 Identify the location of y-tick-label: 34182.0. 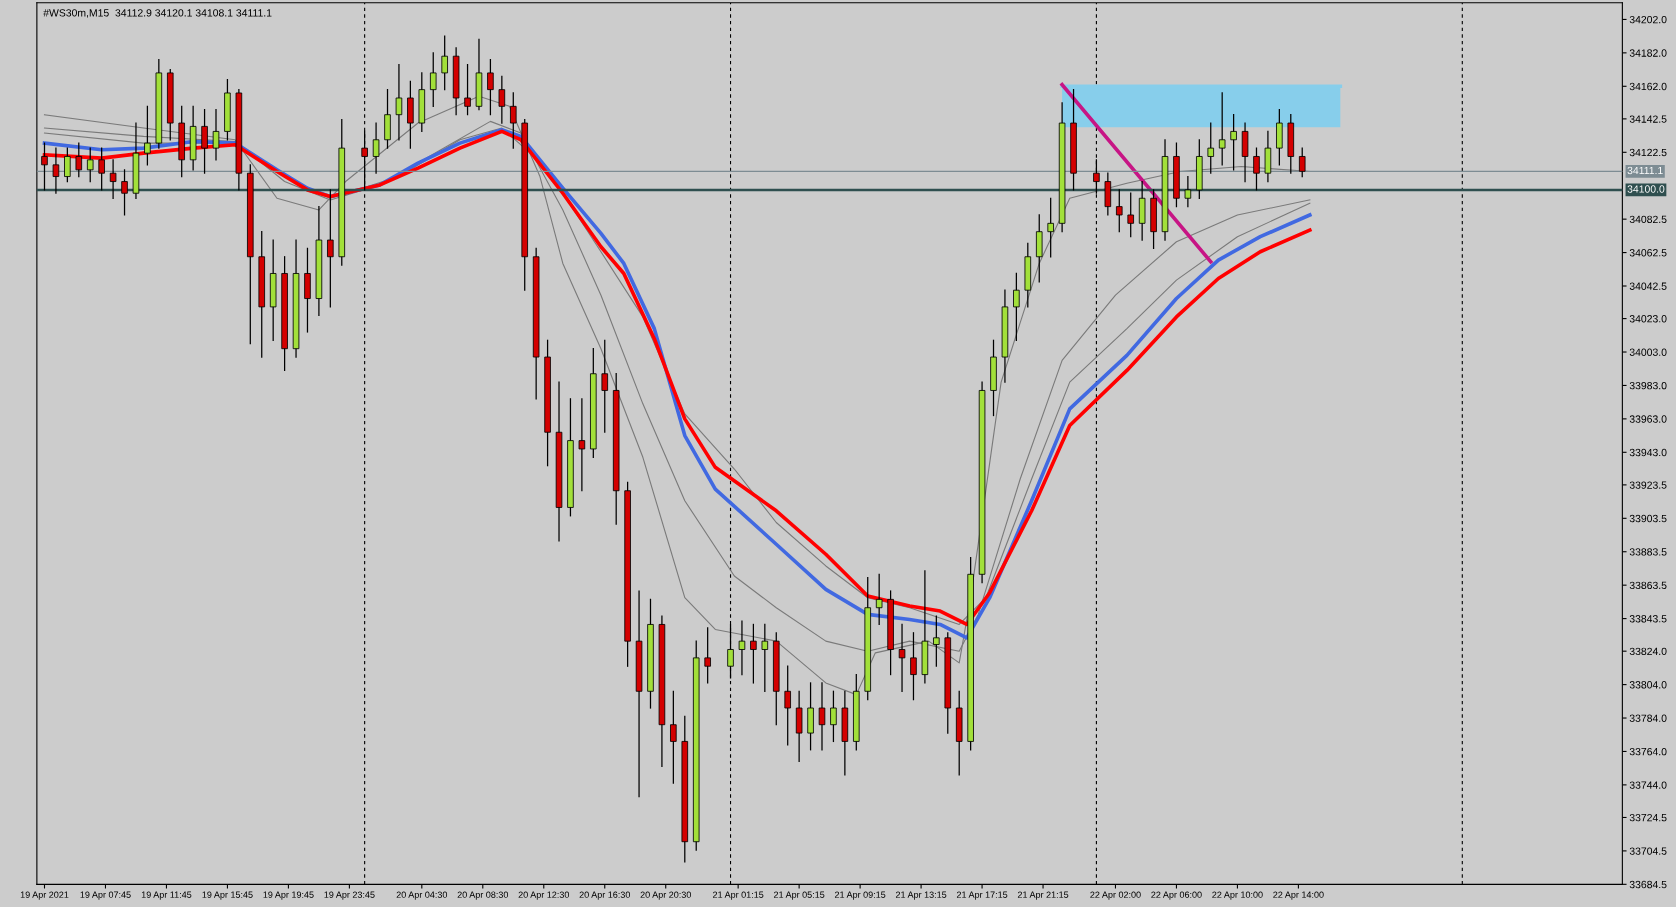
(1648, 53).